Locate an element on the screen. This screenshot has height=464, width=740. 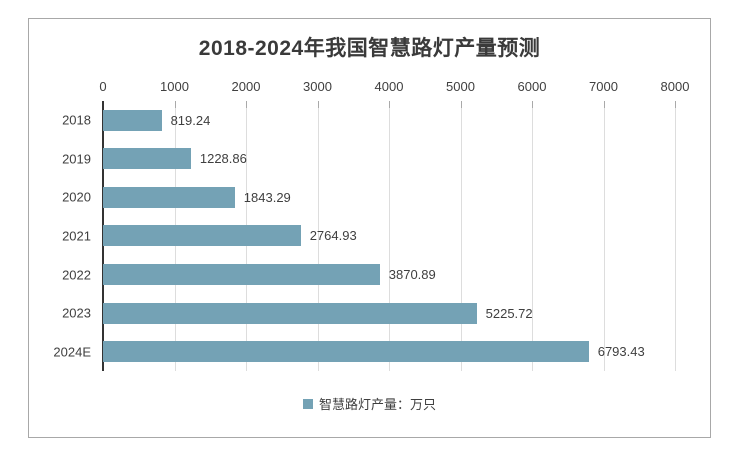
bar-row: 819.24 is located at coordinates (389, 120).